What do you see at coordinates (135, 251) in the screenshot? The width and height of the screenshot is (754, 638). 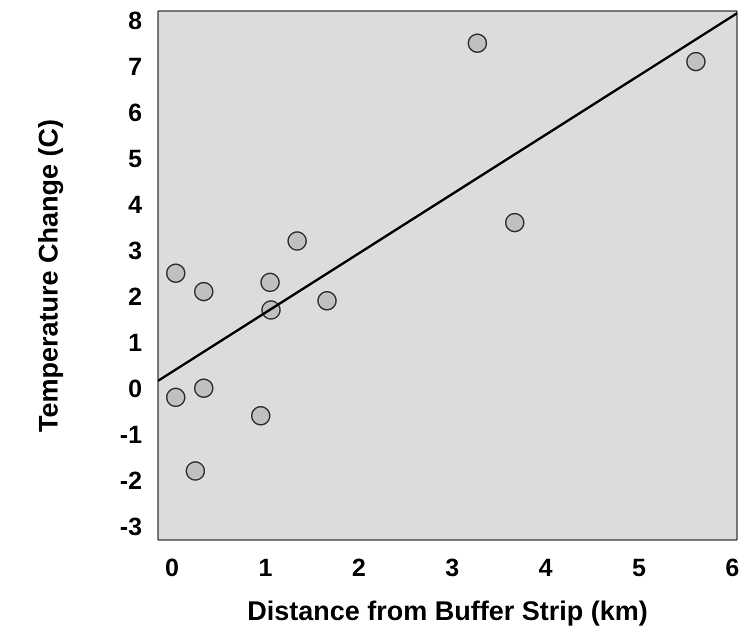 I see `y-tick-label: 3` at bounding box center [135, 251].